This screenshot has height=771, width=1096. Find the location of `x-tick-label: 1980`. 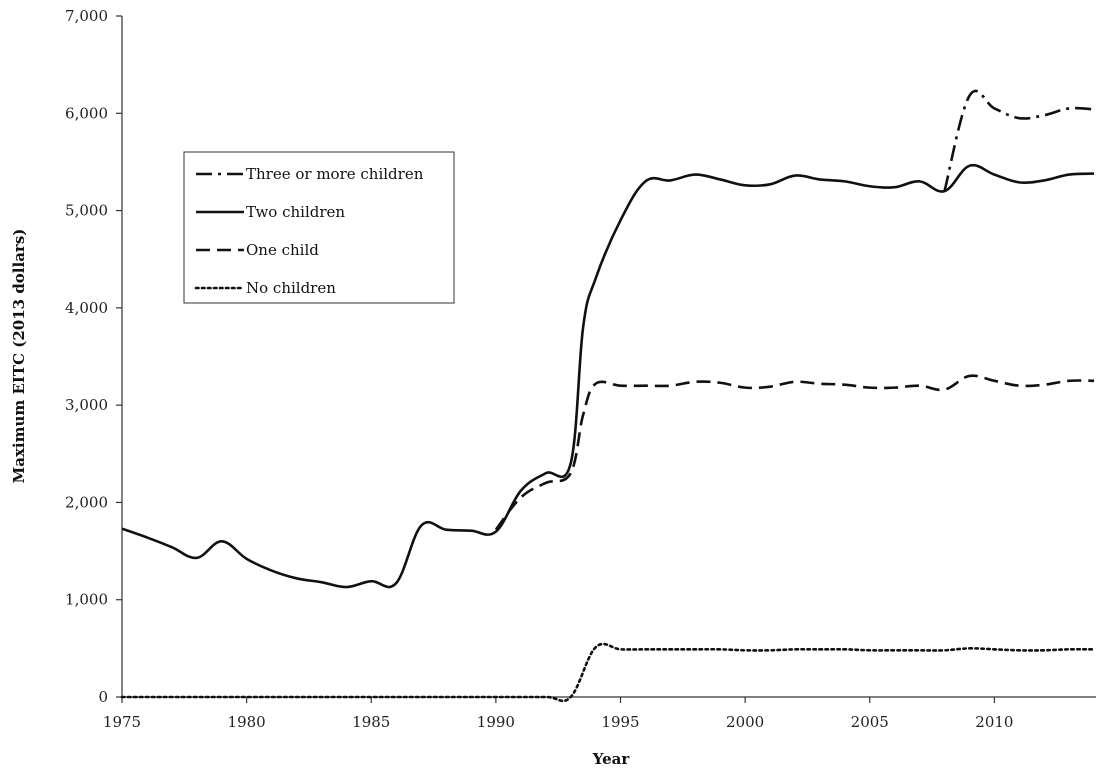

x-tick-label: 1980 is located at coordinates (247, 722).